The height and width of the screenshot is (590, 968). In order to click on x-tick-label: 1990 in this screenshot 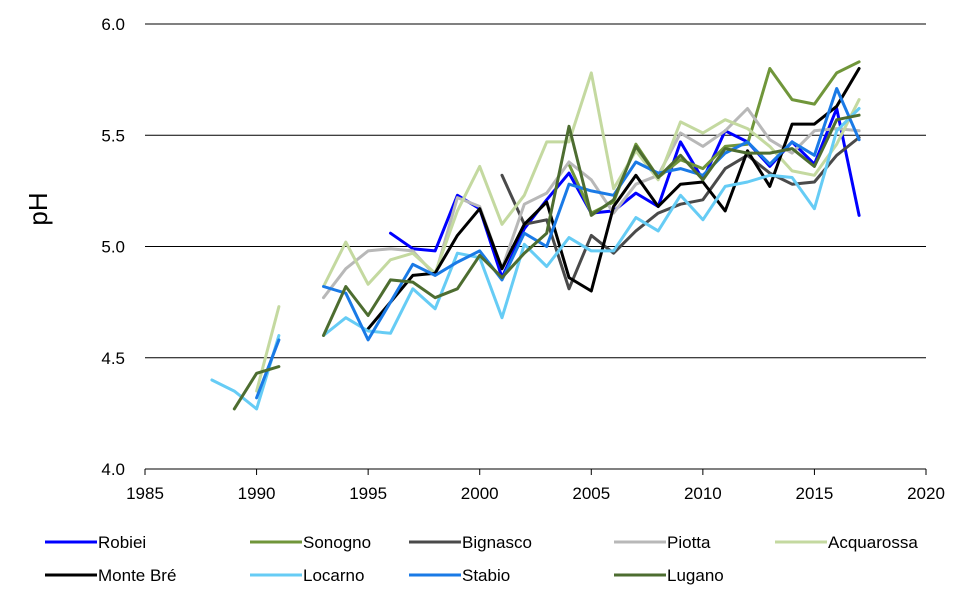, I will do `click(257, 493)`.